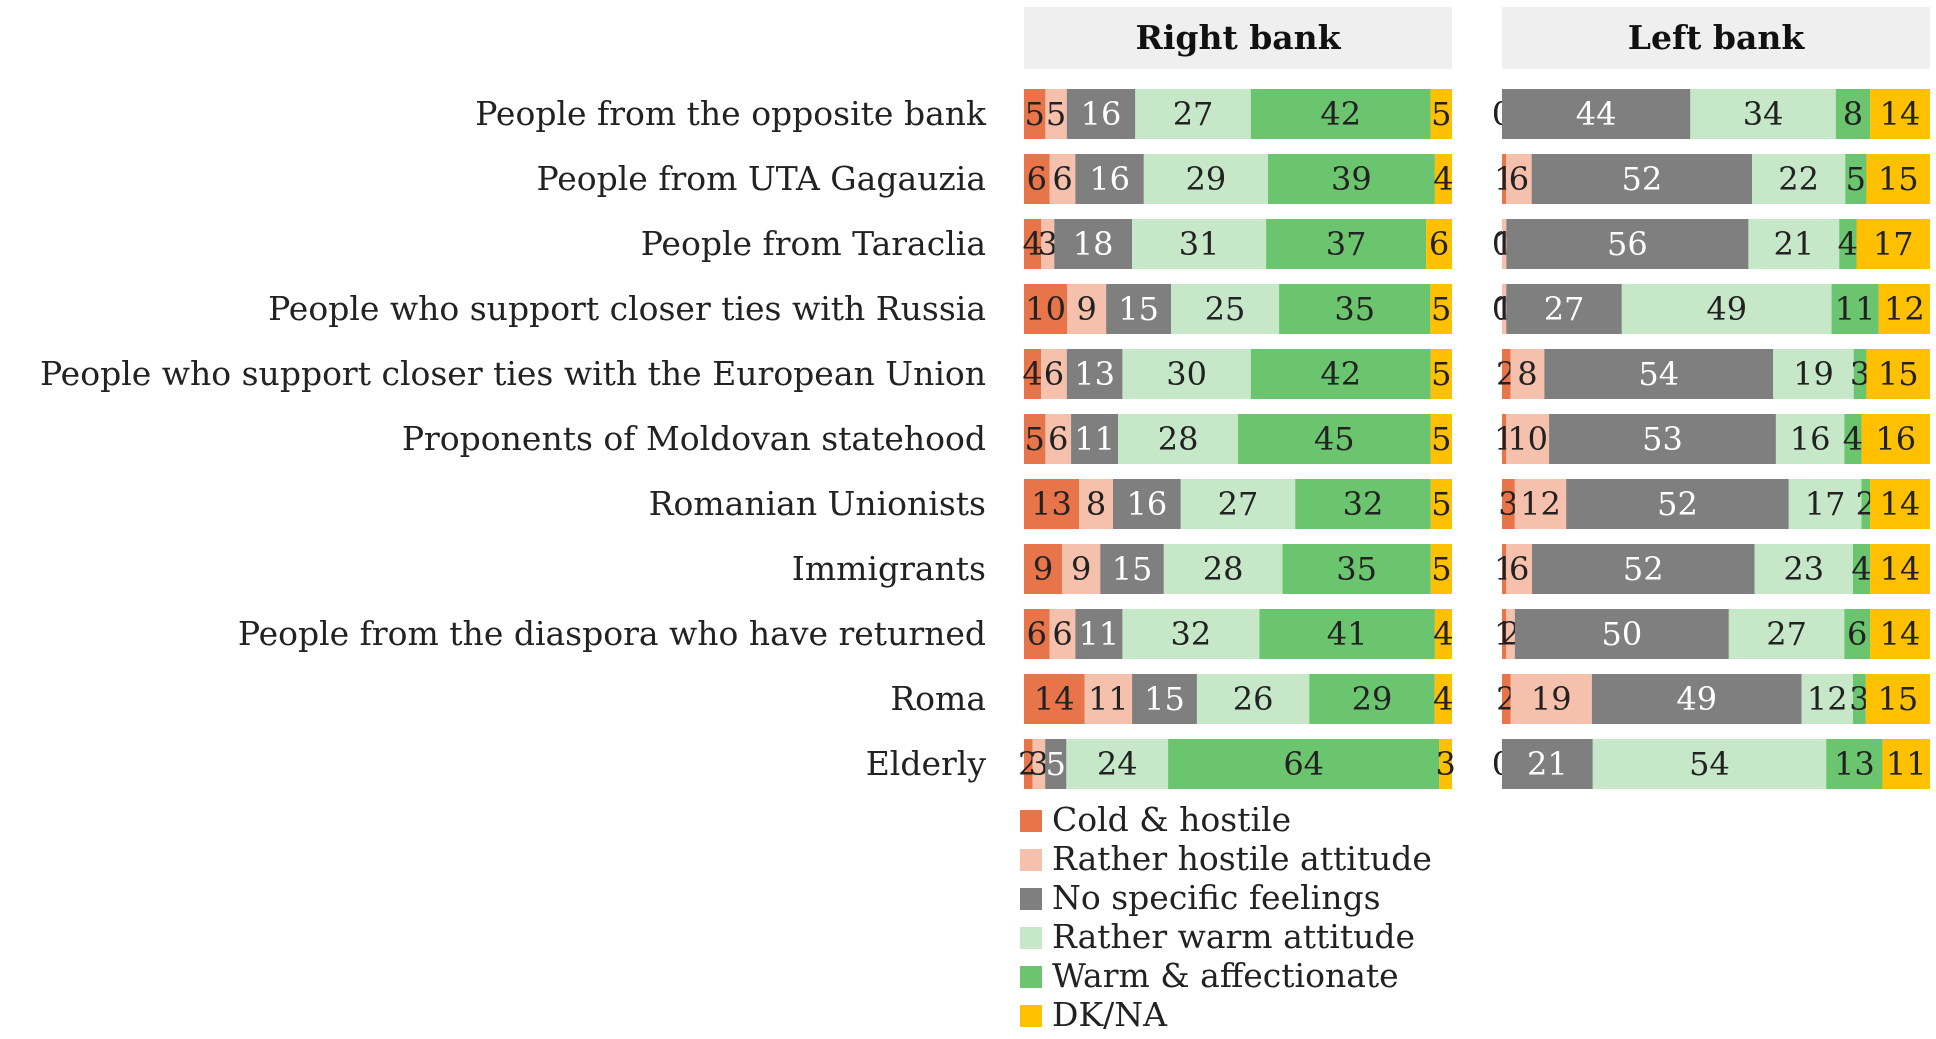  Describe the element at coordinates (1346, 244) in the screenshot. I see `data-label: 37` at that location.